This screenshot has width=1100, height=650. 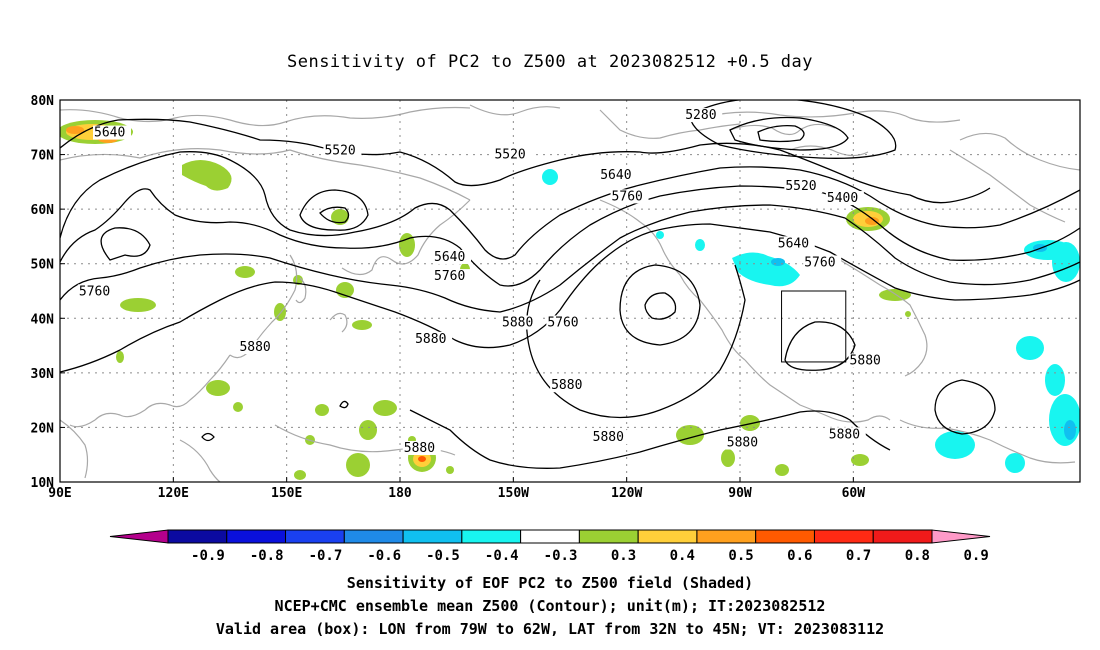 What do you see at coordinates (43, 210) in the screenshot?
I see `lat-tick-label: 60N` at bounding box center [43, 210].